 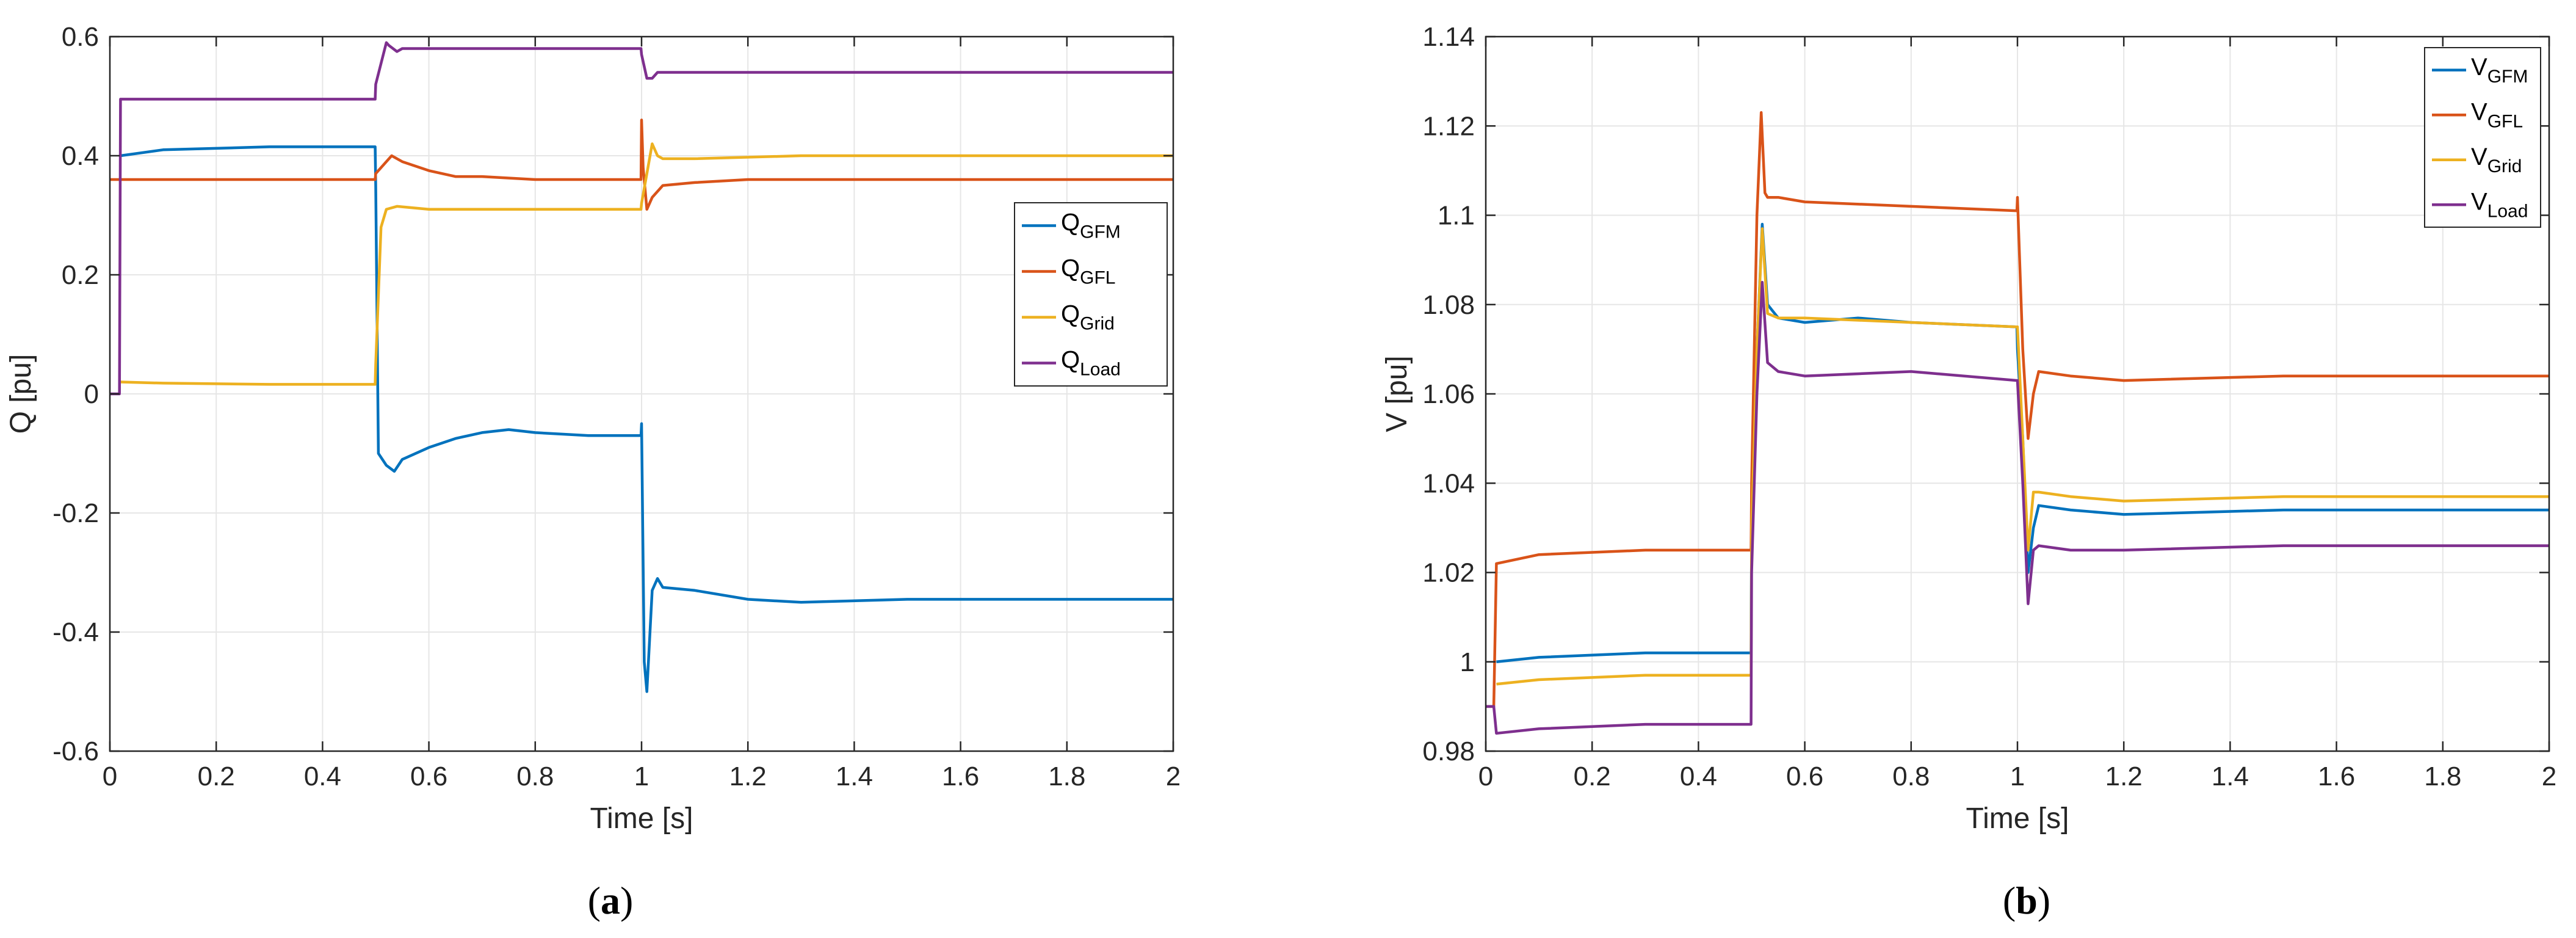 I want to click on y-tick-label: 0.98, so click(x=1448, y=751).